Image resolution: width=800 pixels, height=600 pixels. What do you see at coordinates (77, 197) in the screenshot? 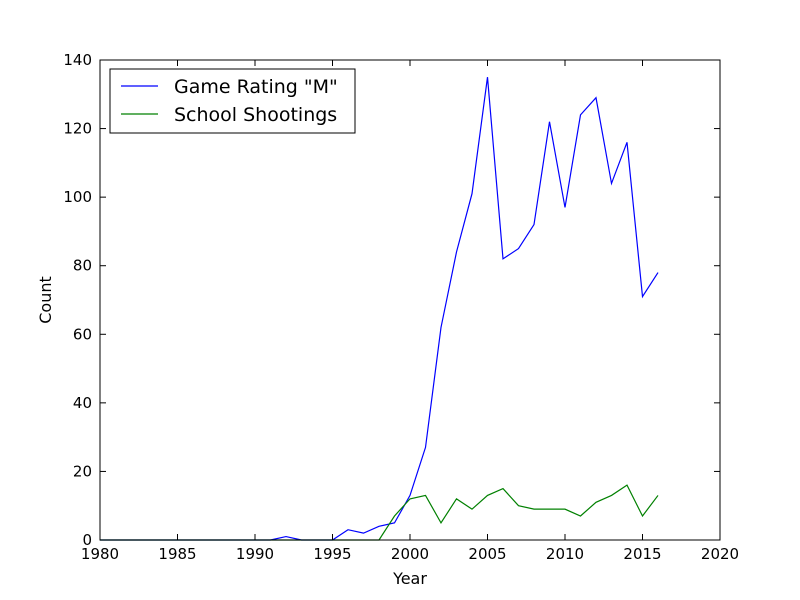
I see `y-tick-label: 100` at bounding box center [77, 197].